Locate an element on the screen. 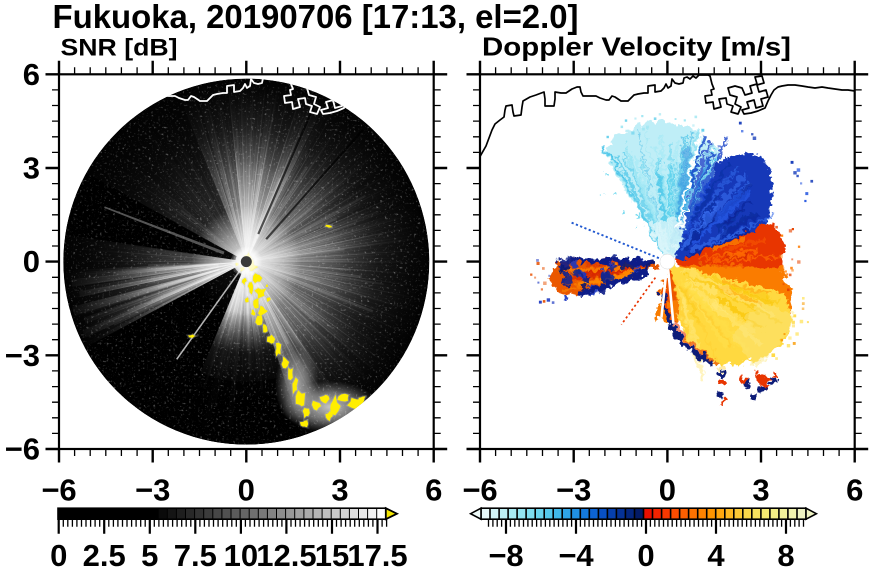 The image size is (870, 570). svg-text: 10 is located at coordinates (241, 554).